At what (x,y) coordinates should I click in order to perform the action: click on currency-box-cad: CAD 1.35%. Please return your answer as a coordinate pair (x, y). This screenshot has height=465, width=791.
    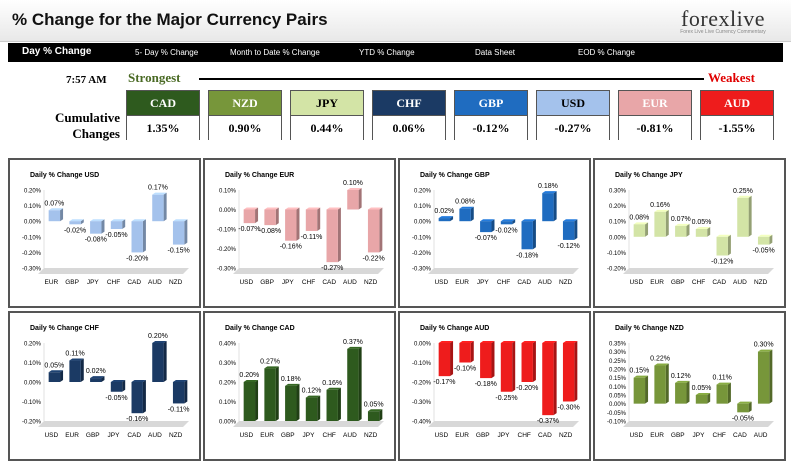
    Looking at the image, I should click on (163, 115).